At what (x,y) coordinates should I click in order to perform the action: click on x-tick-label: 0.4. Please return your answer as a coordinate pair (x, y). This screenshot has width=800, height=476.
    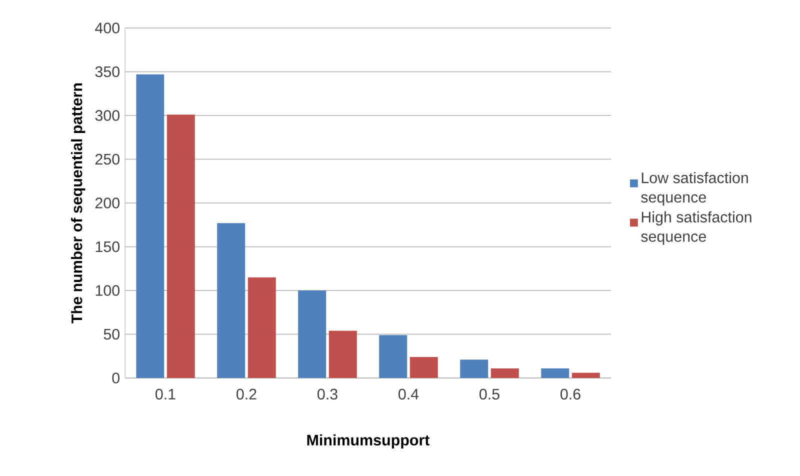
    Looking at the image, I should click on (408, 394).